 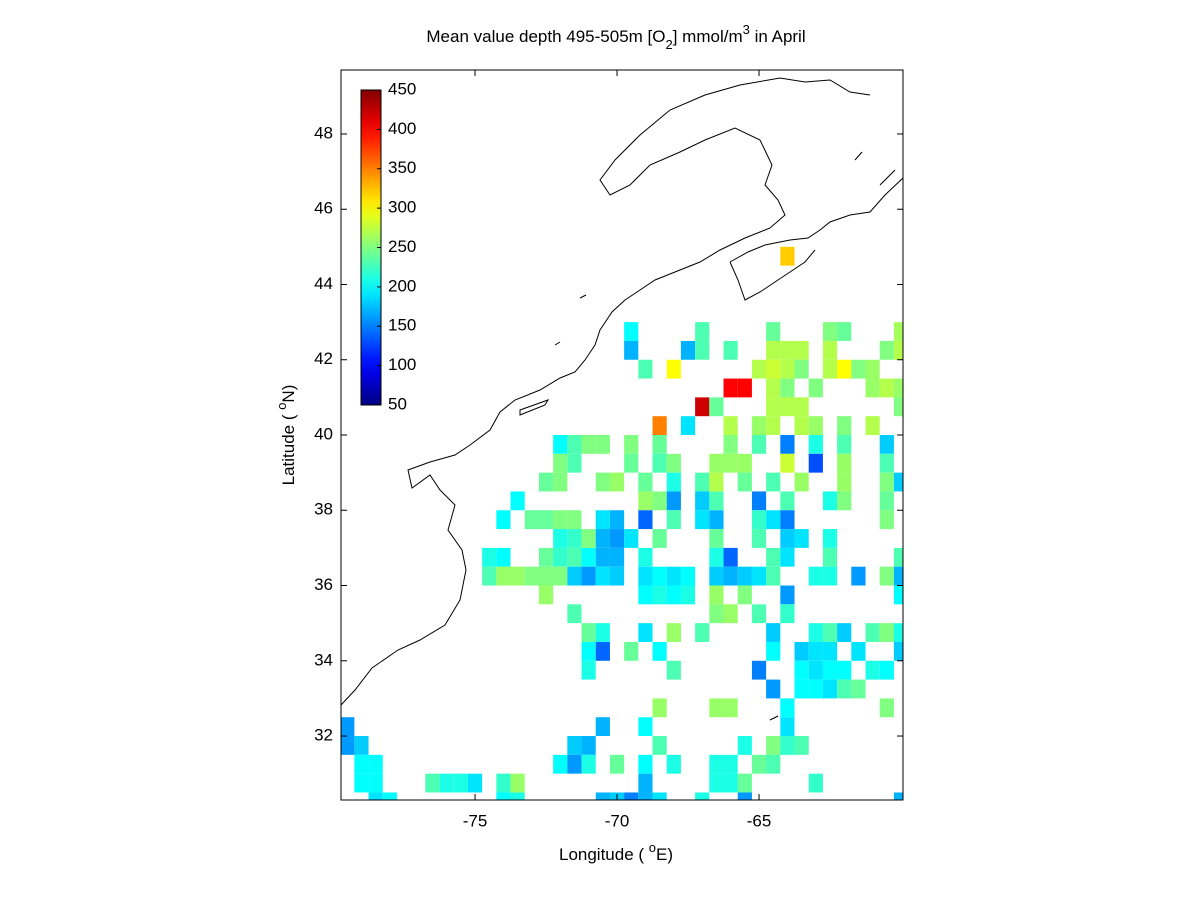 I want to click on label-part: N), so click(x=288, y=394).